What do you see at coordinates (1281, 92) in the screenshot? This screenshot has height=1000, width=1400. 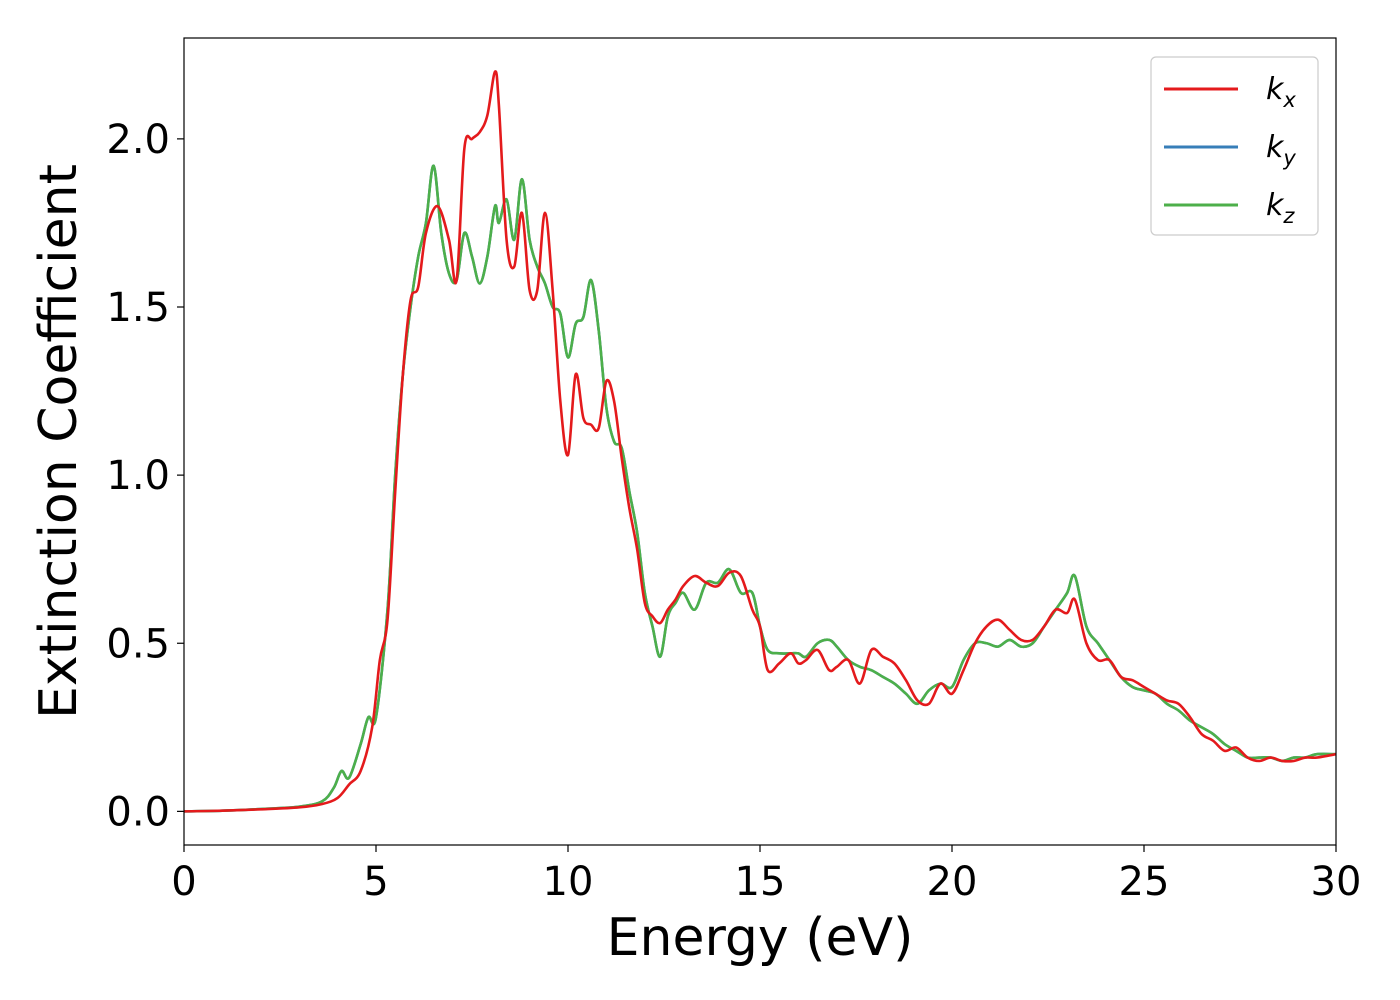 I see `legend-label: kx` at bounding box center [1281, 92].